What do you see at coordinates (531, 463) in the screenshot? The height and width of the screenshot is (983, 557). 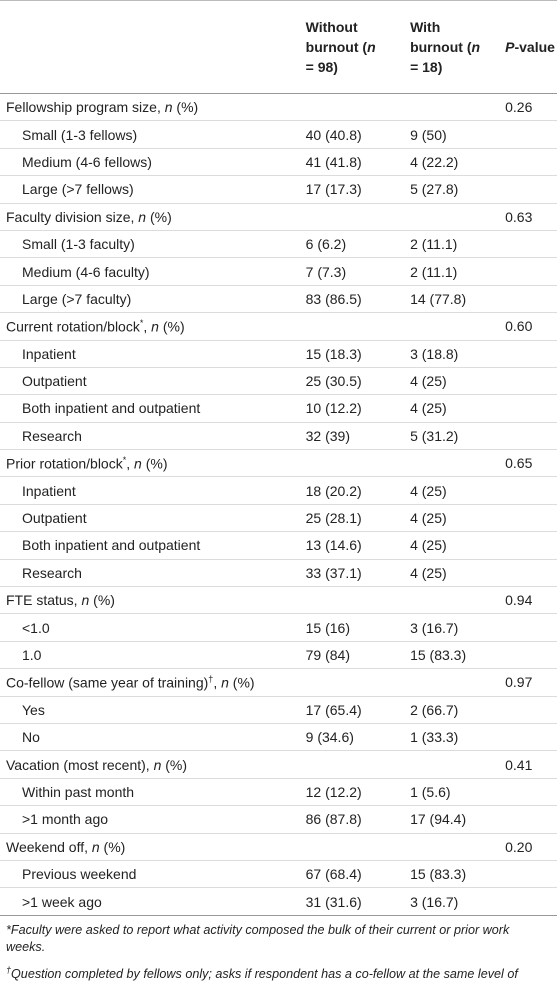 I see `p-value: 0.65` at bounding box center [531, 463].